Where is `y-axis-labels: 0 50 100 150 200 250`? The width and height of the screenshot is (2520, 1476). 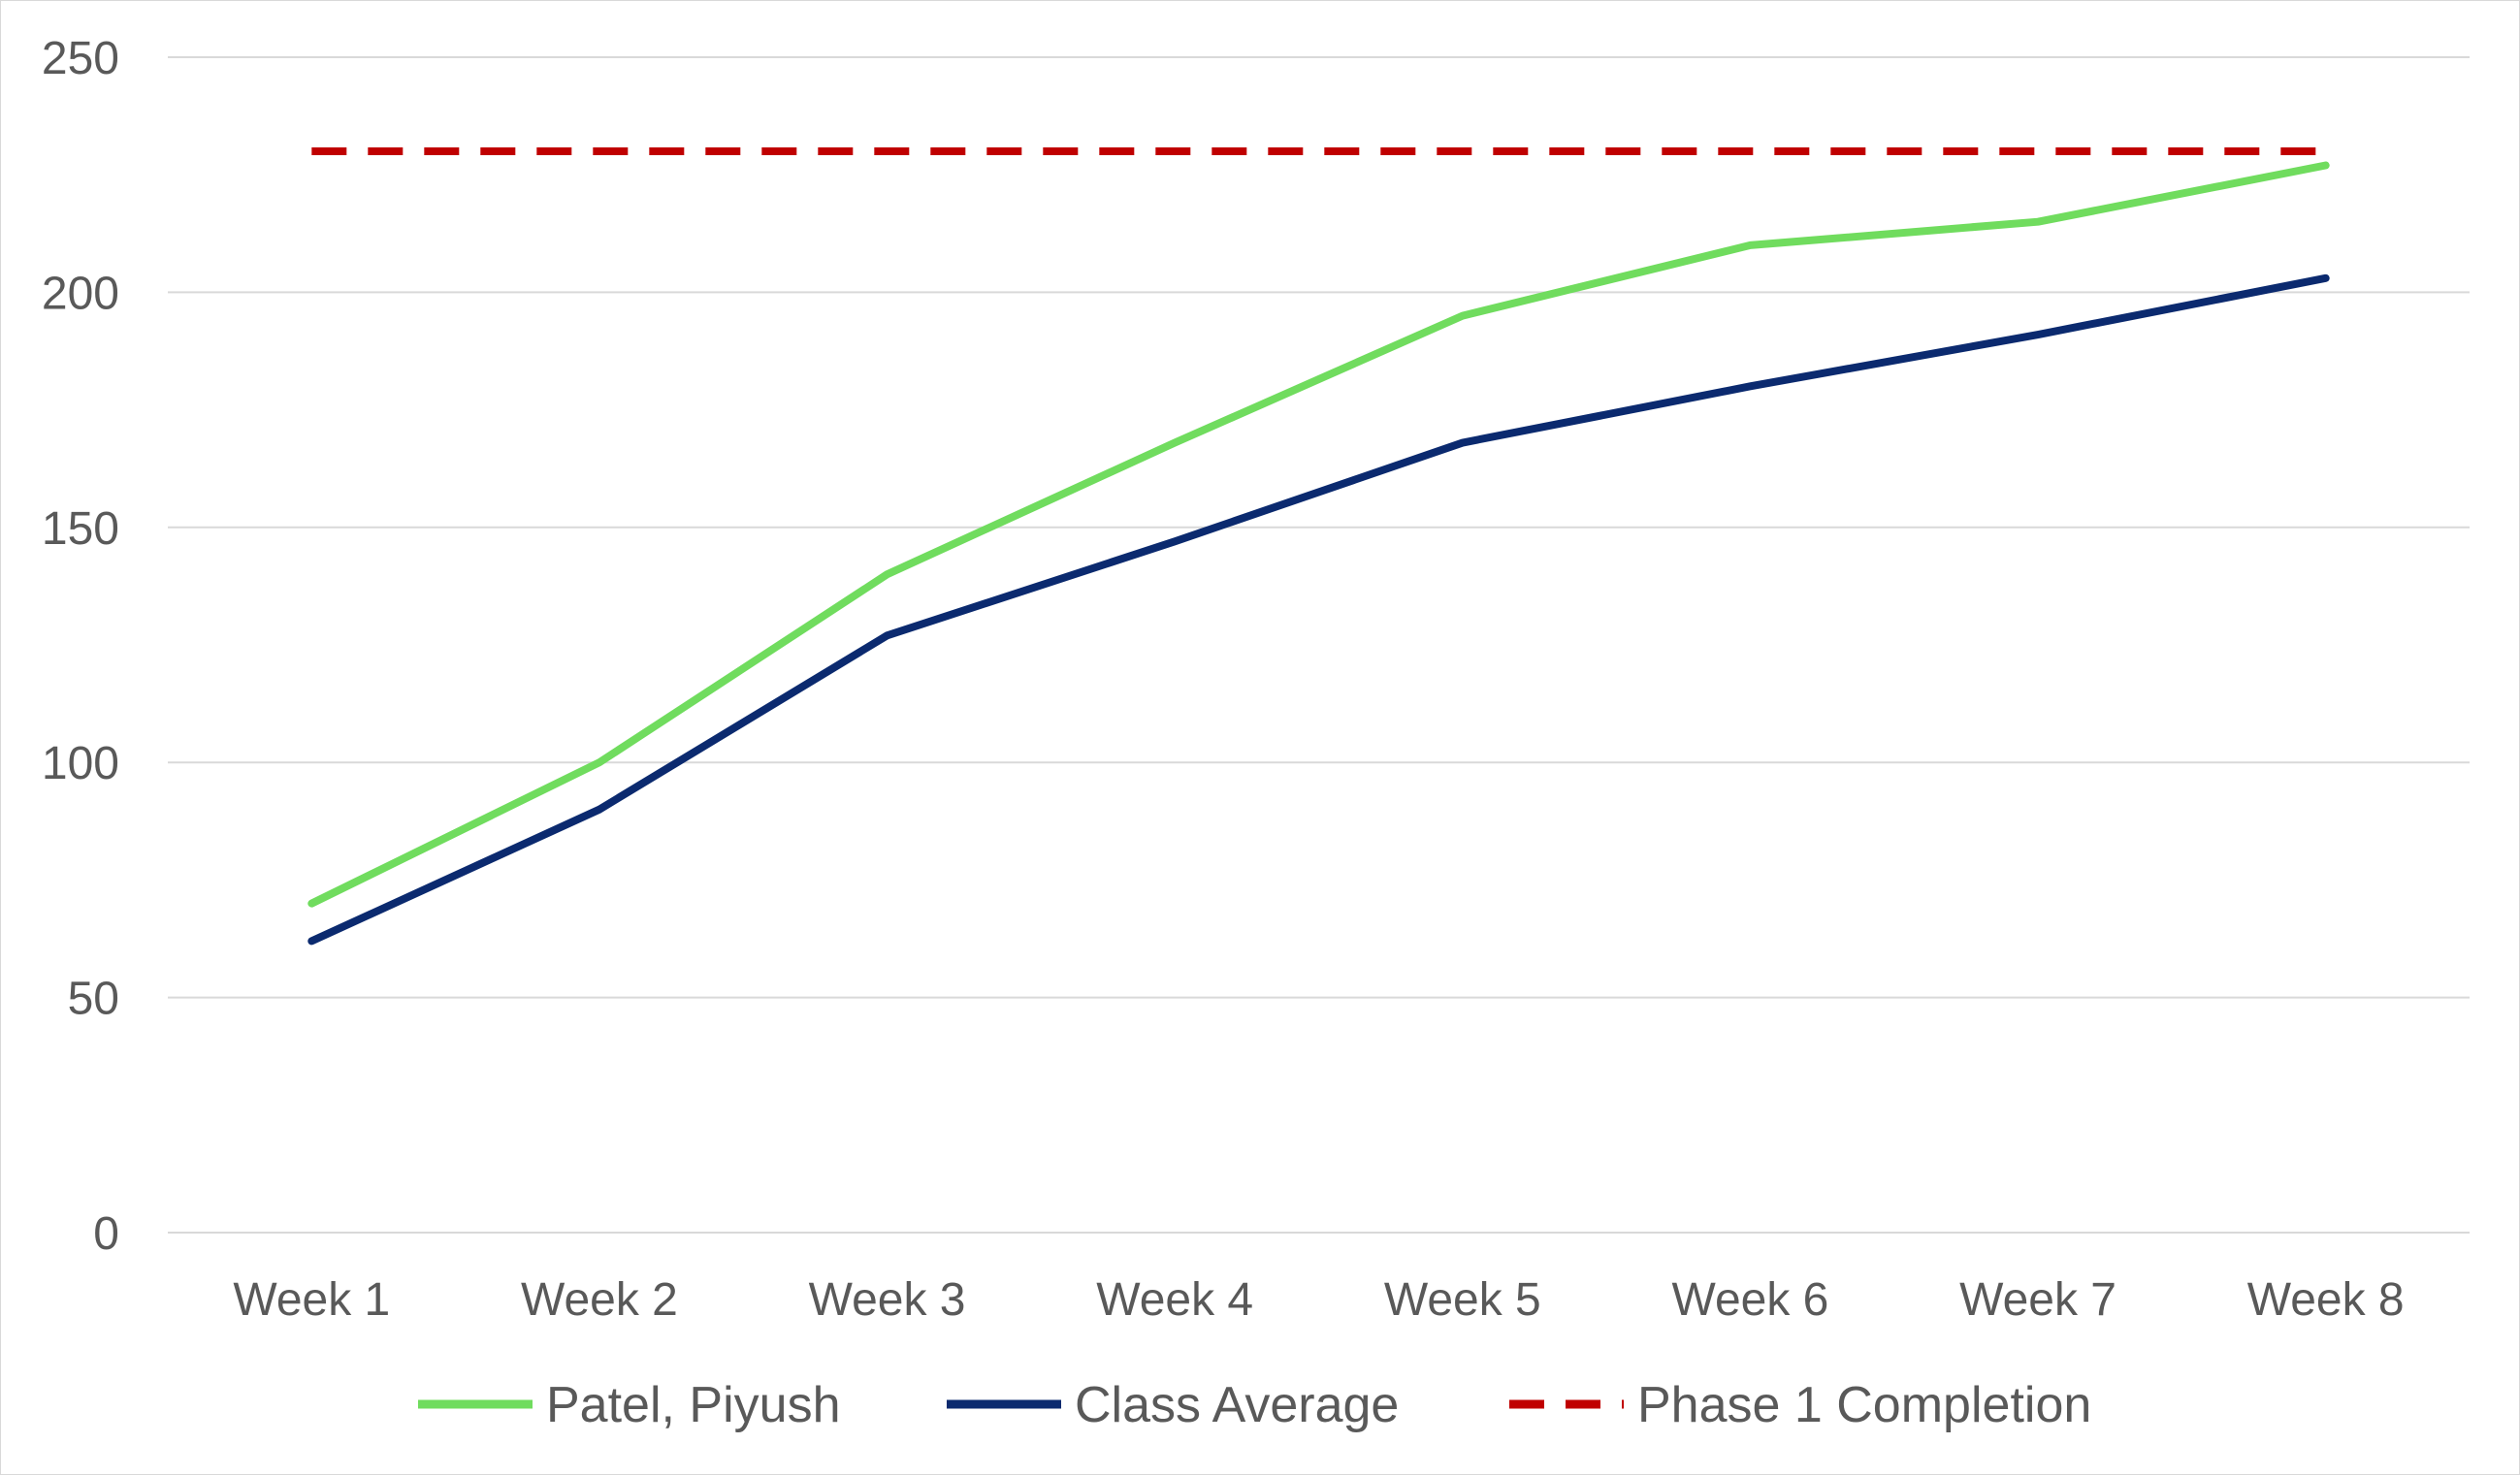
y-axis-labels: 0 50 100 150 200 250 is located at coordinates (80, 646).